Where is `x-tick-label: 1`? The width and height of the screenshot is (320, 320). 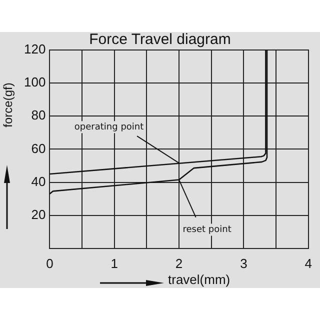
x-tick-label: 1 is located at coordinates (114, 263).